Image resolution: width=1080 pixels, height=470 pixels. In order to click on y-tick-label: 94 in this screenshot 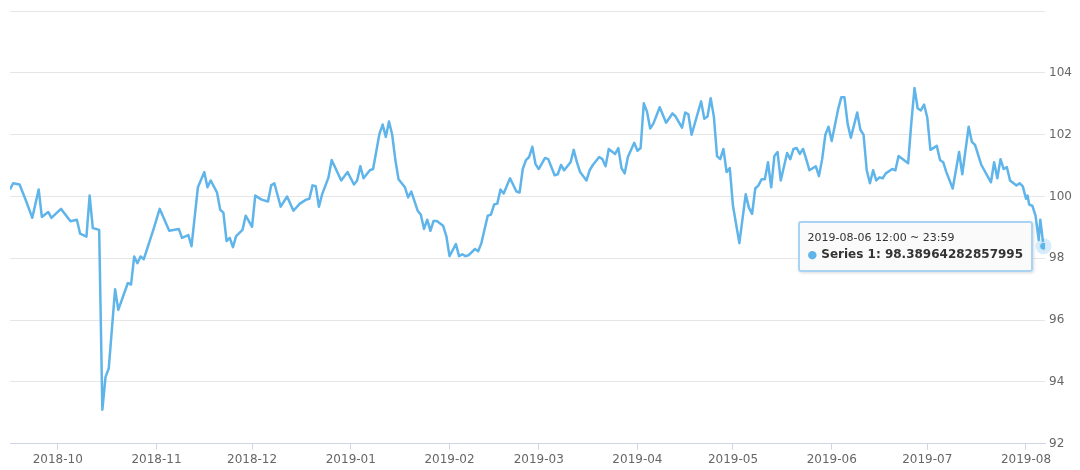, I will do `click(1057, 380)`.